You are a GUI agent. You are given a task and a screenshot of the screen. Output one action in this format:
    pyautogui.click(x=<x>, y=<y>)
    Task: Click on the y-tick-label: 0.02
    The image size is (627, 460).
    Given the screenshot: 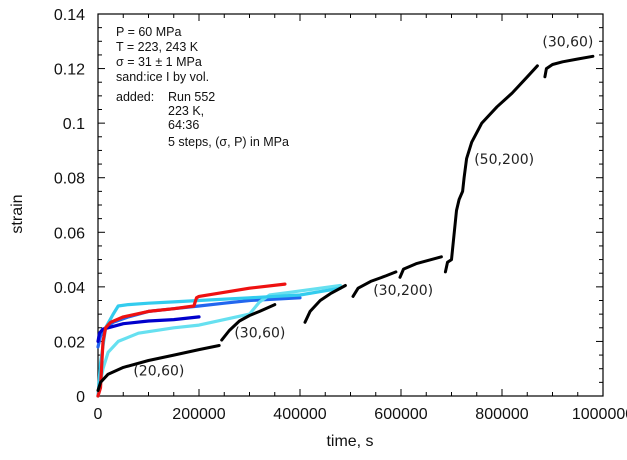 What is the action you would take?
    pyautogui.click(x=69, y=342)
    